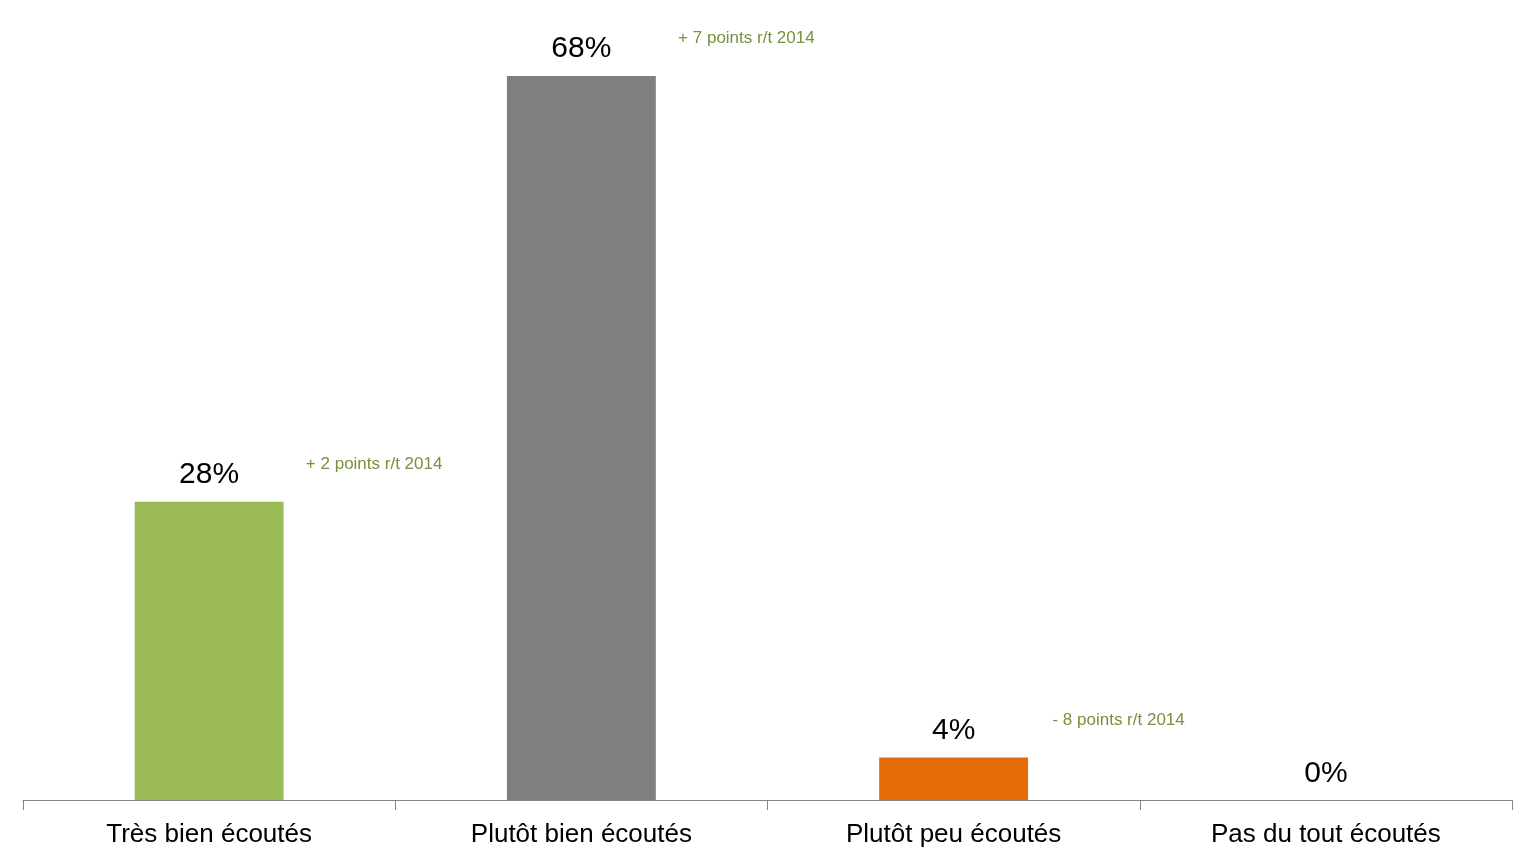  Describe the element at coordinates (581, 47) in the screenshot. I see `data-label: 68%` at that location.